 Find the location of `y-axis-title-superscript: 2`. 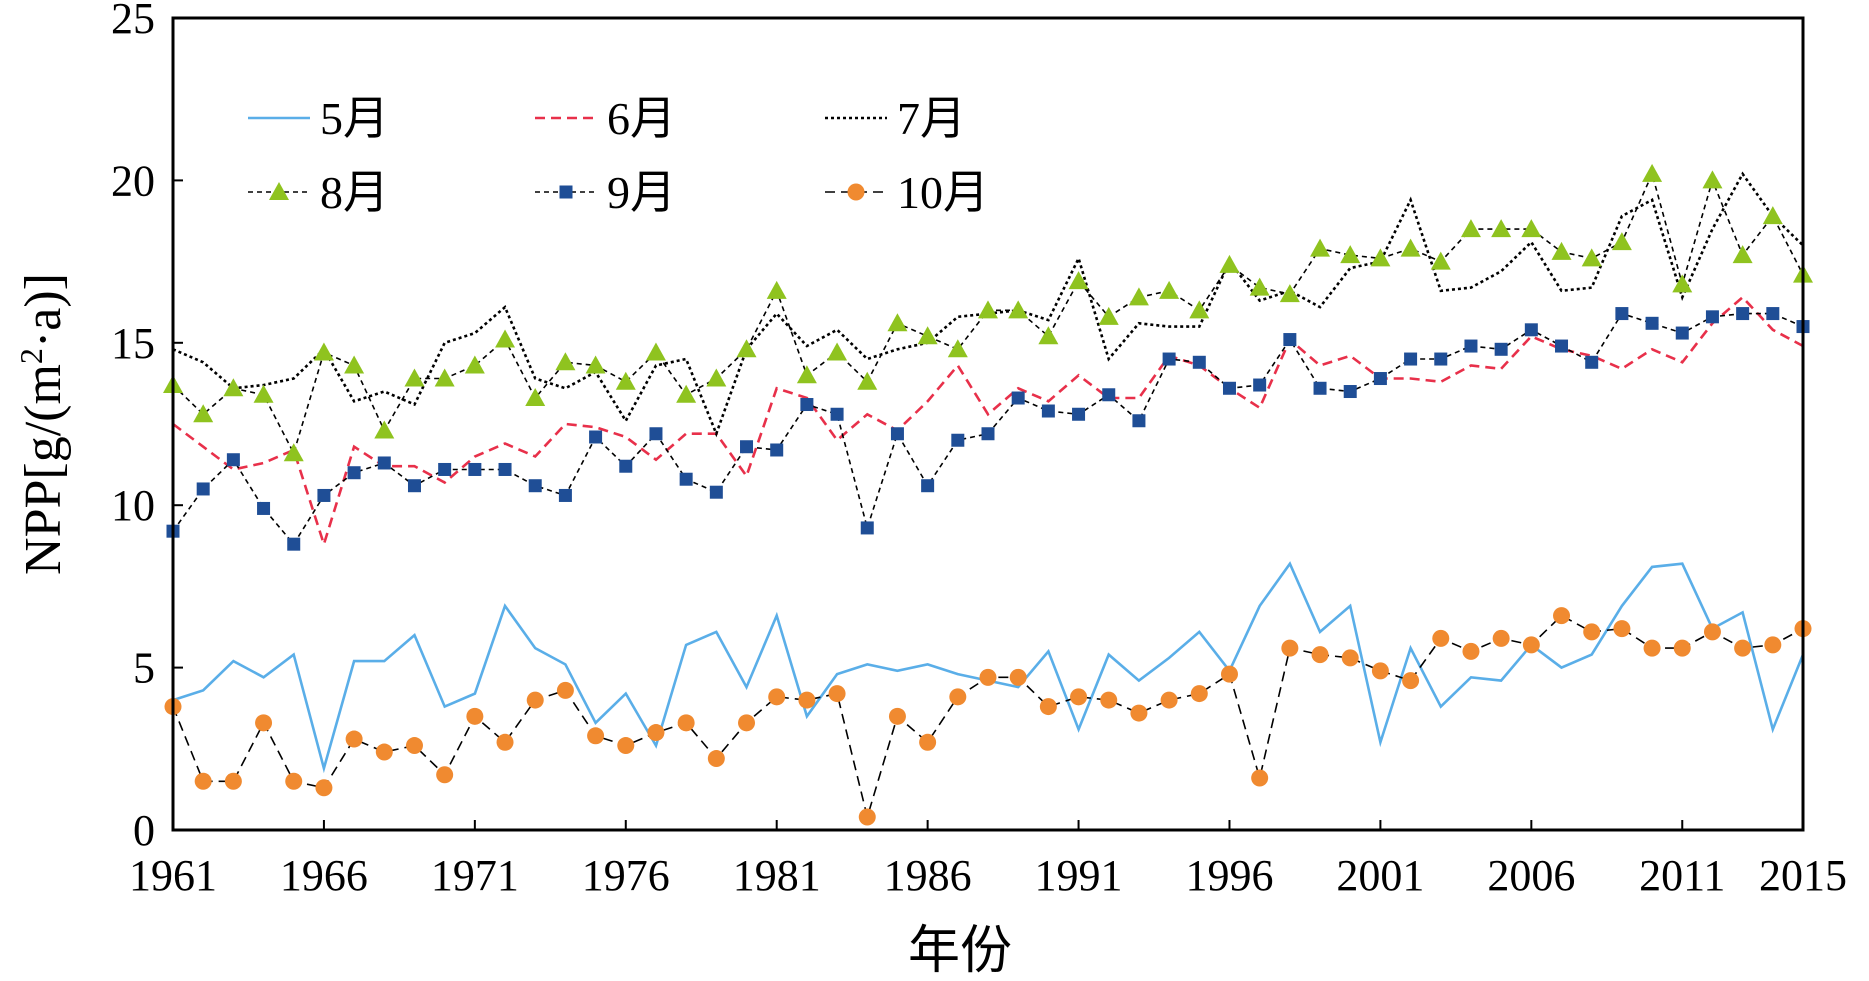

y-axis-title-superscript: 2 is located at coordinates (31, 356).